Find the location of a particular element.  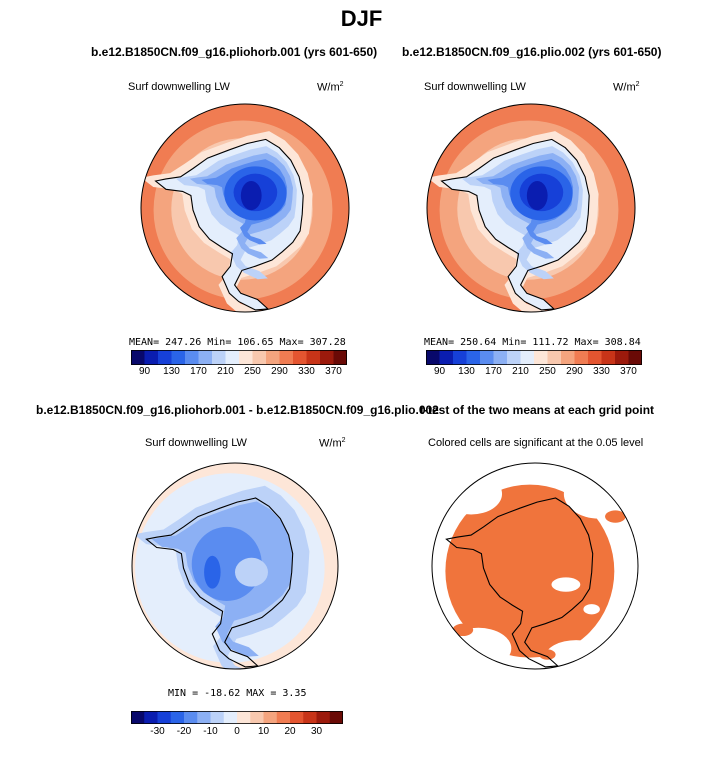

colorbar-tick-label: -30 is located at coordinates (157, 731).